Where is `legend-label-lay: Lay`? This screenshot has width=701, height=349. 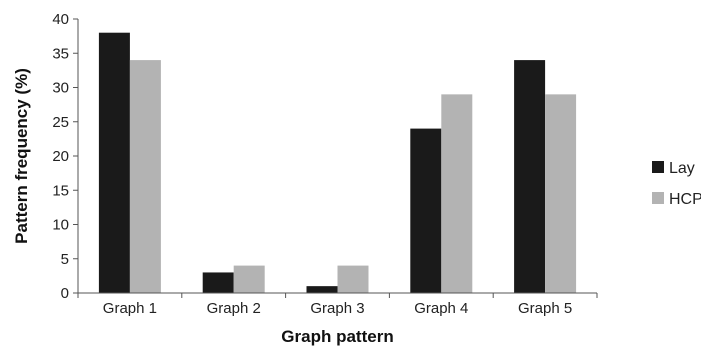 legend-label-lay: Lay is located at coordinates (682, 168).